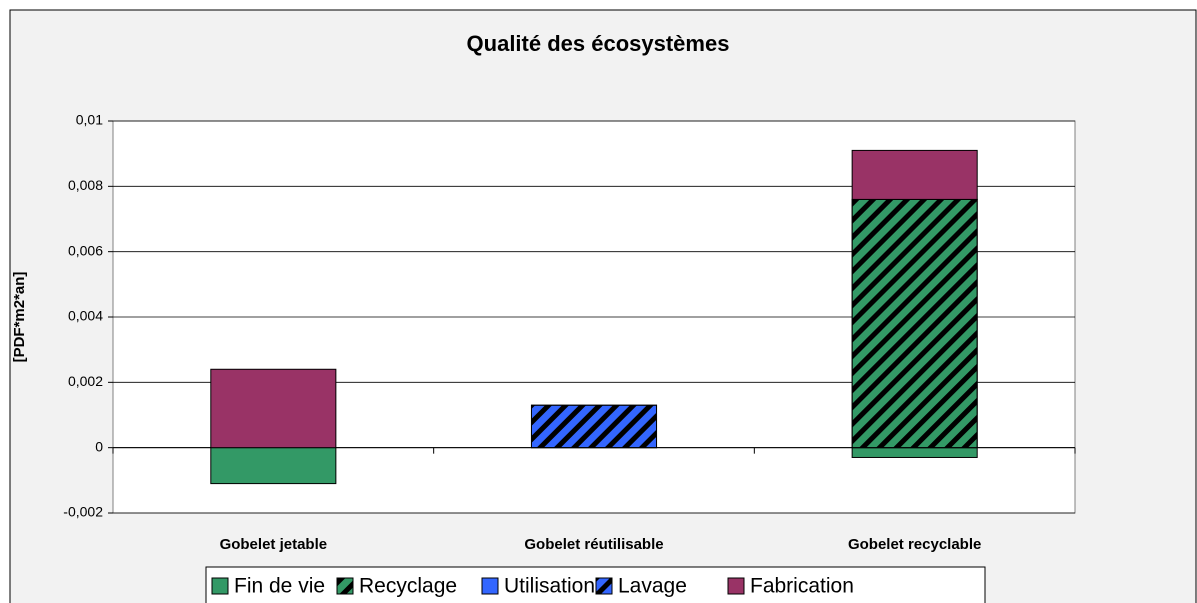 Image resolution: width=1197 pixels, height=603 pixels. Describe the element at coordinates (549, 586) in the screenshot. I see `legend-label: Utilisation` at that location.